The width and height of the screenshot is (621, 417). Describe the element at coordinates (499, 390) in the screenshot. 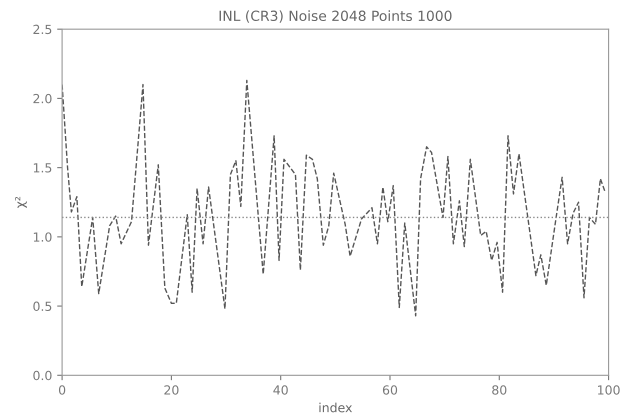

I see `x-tick-label: 80` at that location.